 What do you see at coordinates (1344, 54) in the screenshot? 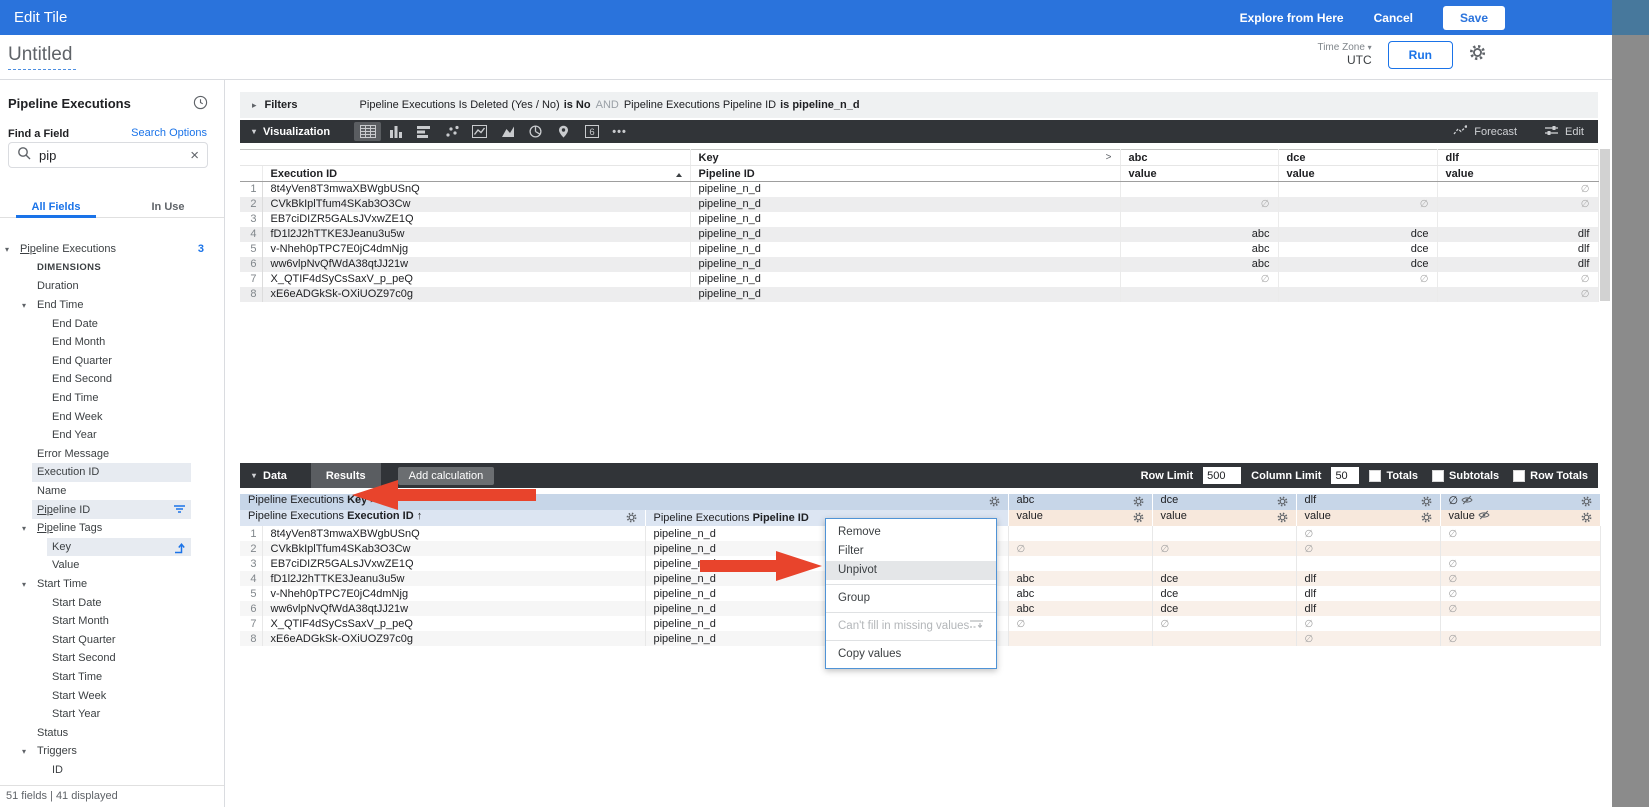
I see `timezone-selector: Time Zone ▾ UTC` at bounding box center [1344, 54].